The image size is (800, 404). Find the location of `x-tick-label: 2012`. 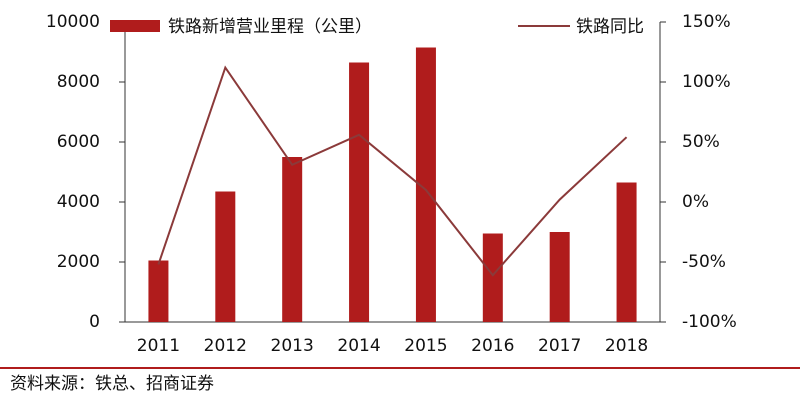

x-tick-label: 2012 is located at coordinates (225, 346).